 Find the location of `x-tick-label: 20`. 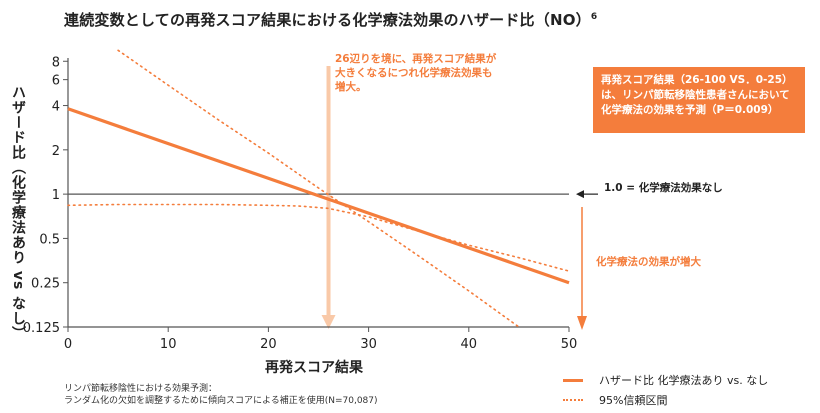

x-tick-label: 20 is located at coordinates (268, 344).